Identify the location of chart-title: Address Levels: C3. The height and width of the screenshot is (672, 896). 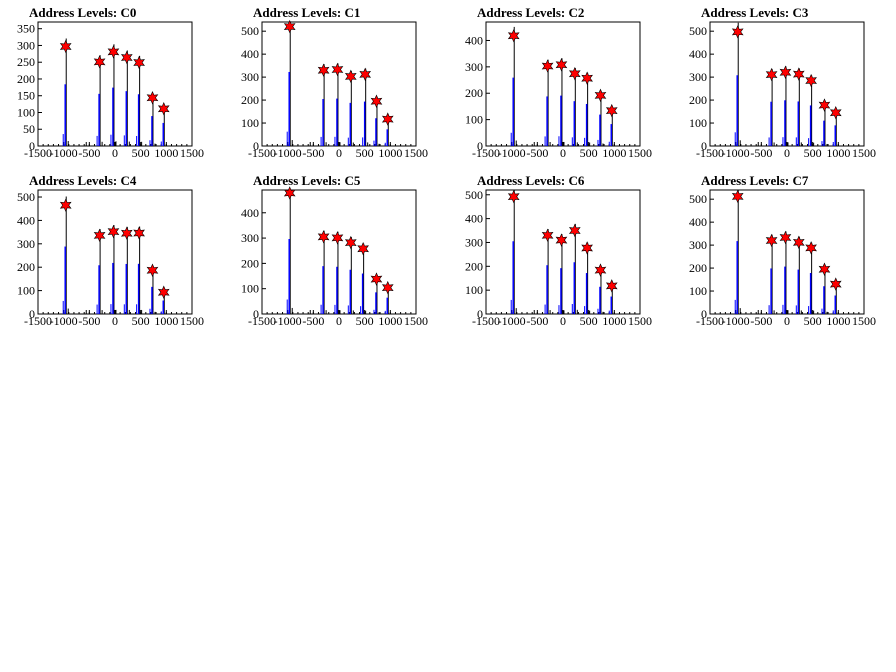
(755, 12).